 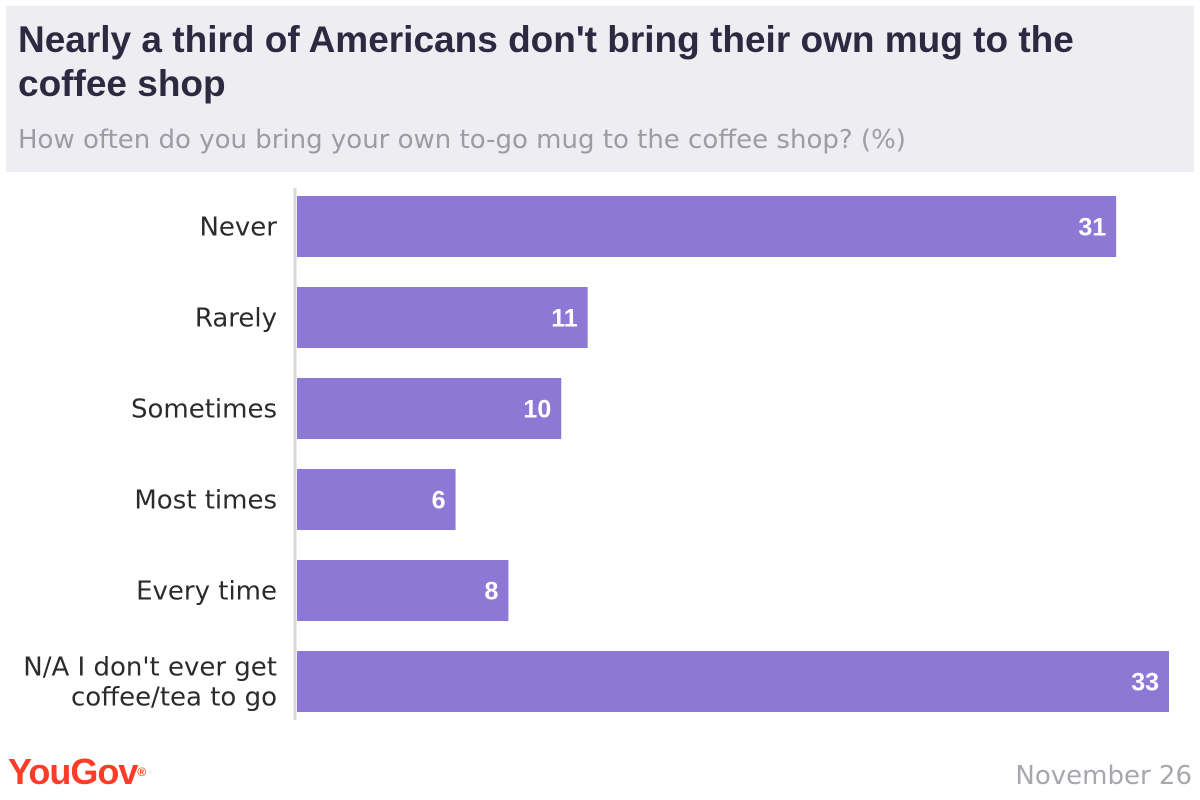 I want to click on yougov-logo: YouGov®, so click(x=77, y=772).